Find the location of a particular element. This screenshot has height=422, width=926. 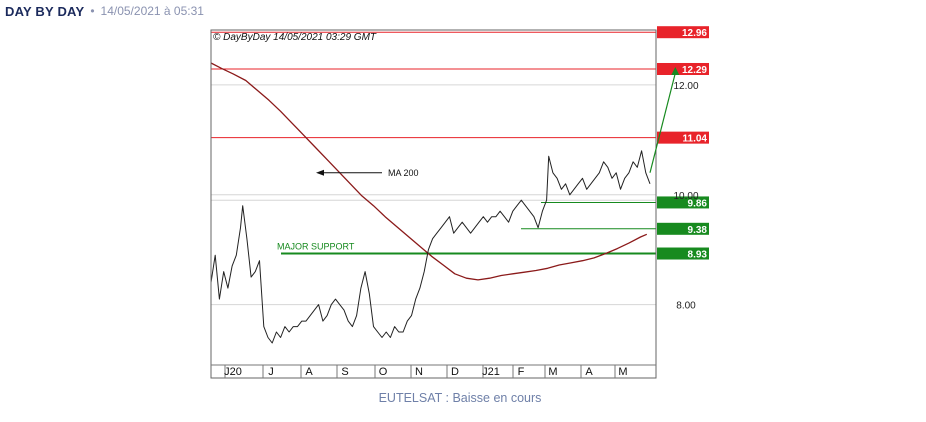

level-label: 12.29 is located at coordinates (694, 70).